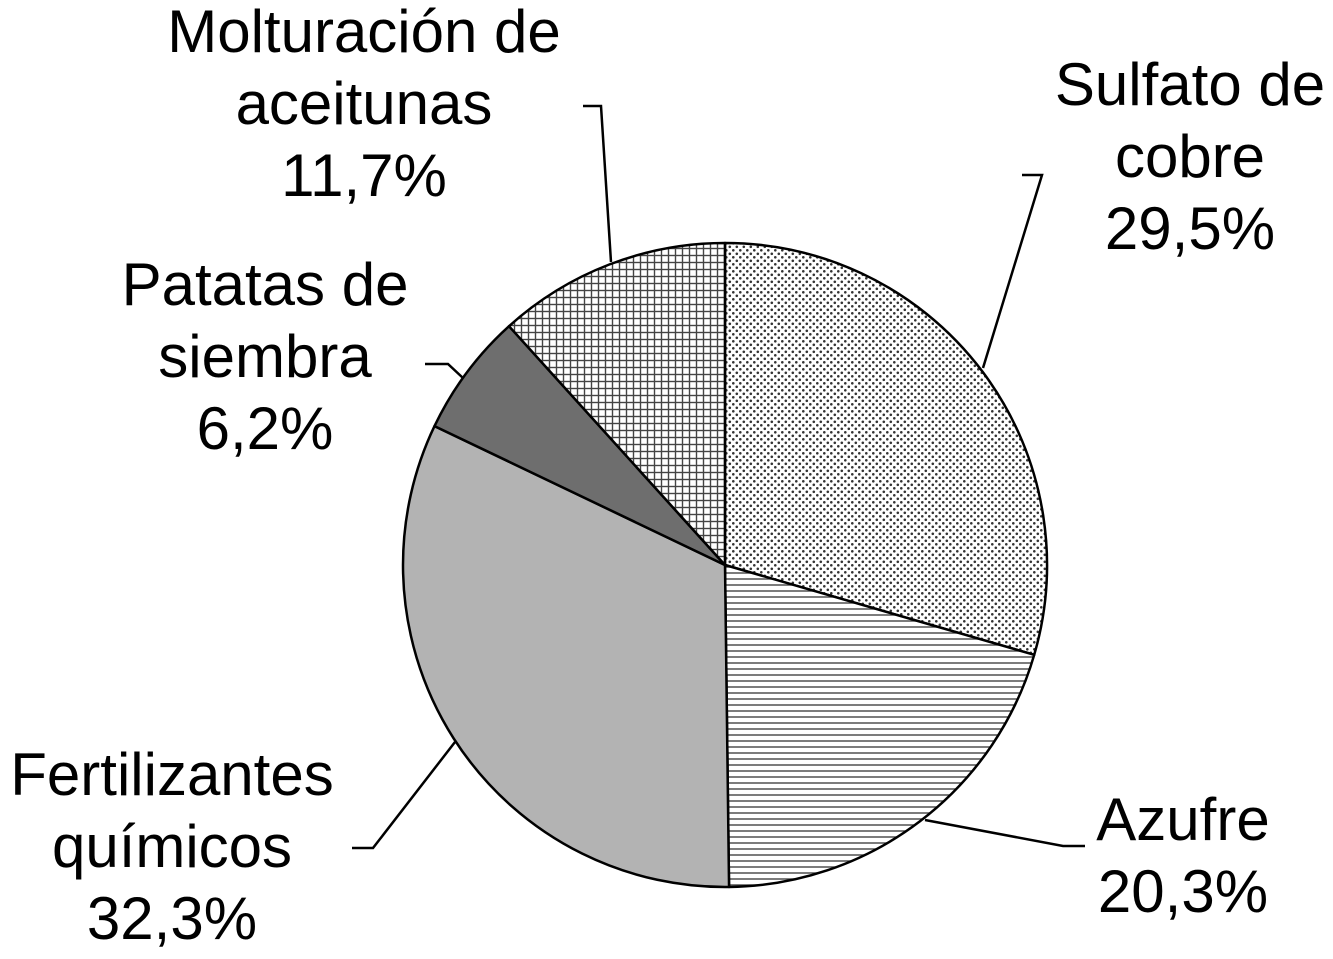  Describe the element at coordinates (172, 918) in the screenshot. I see `slice-value-fertilizantes-quimicos: 32,3%` at that location.